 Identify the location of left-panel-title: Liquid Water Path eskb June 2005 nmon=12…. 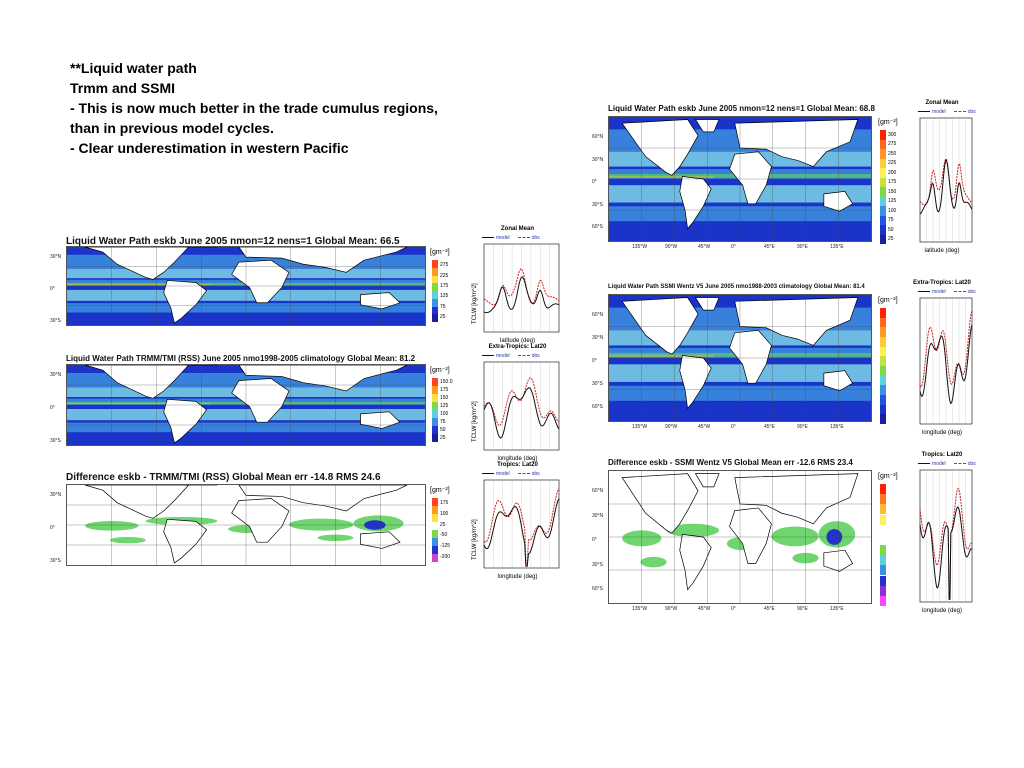
(233, 241).